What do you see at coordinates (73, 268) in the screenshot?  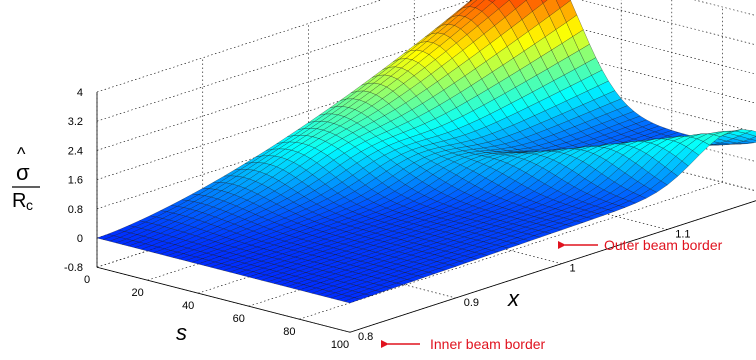 I see `z-tick-label: -0.8` at bounding box center [73, 268].